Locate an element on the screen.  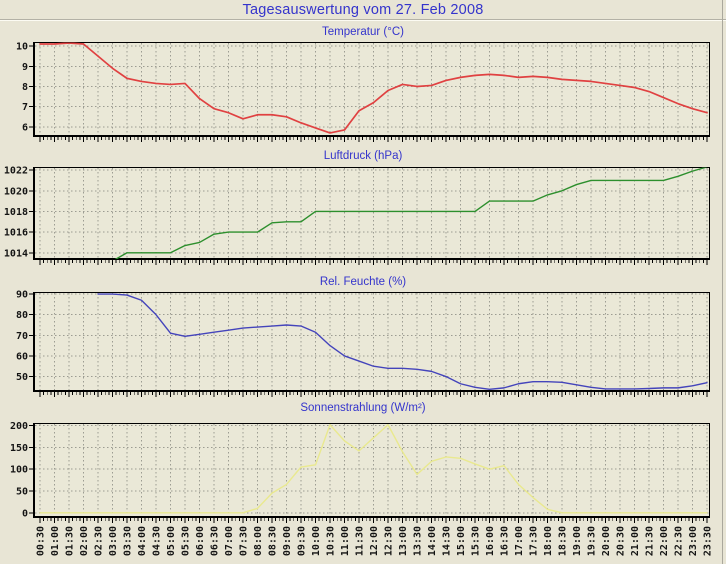
svg-text: 12:00 is located at coordinates (374, 541).